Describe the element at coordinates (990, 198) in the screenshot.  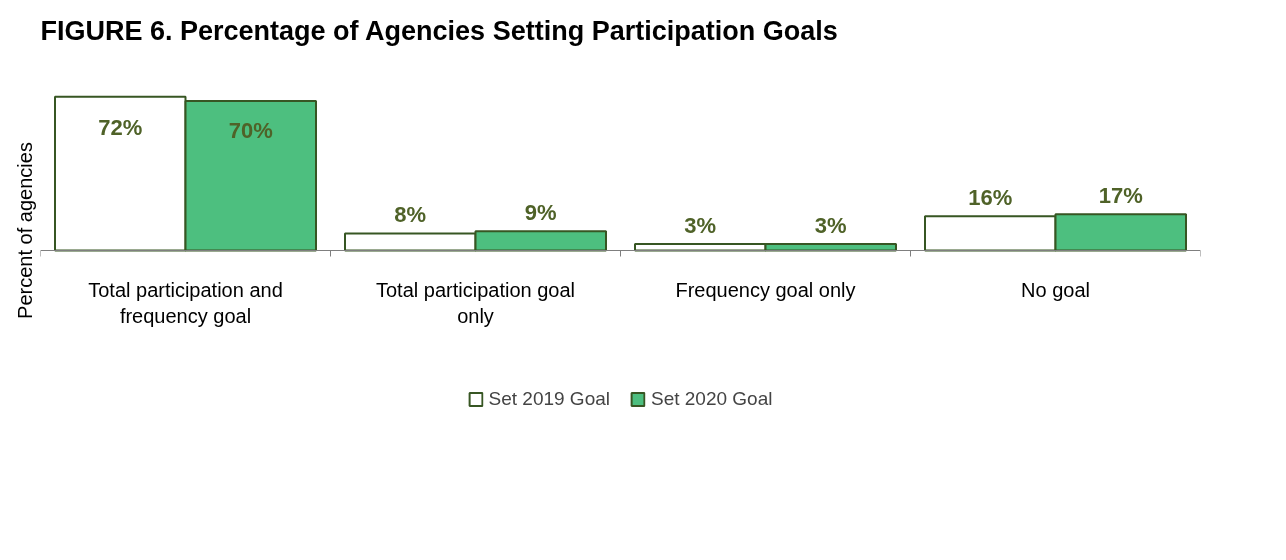
I see `data-label: 16%` at that location.